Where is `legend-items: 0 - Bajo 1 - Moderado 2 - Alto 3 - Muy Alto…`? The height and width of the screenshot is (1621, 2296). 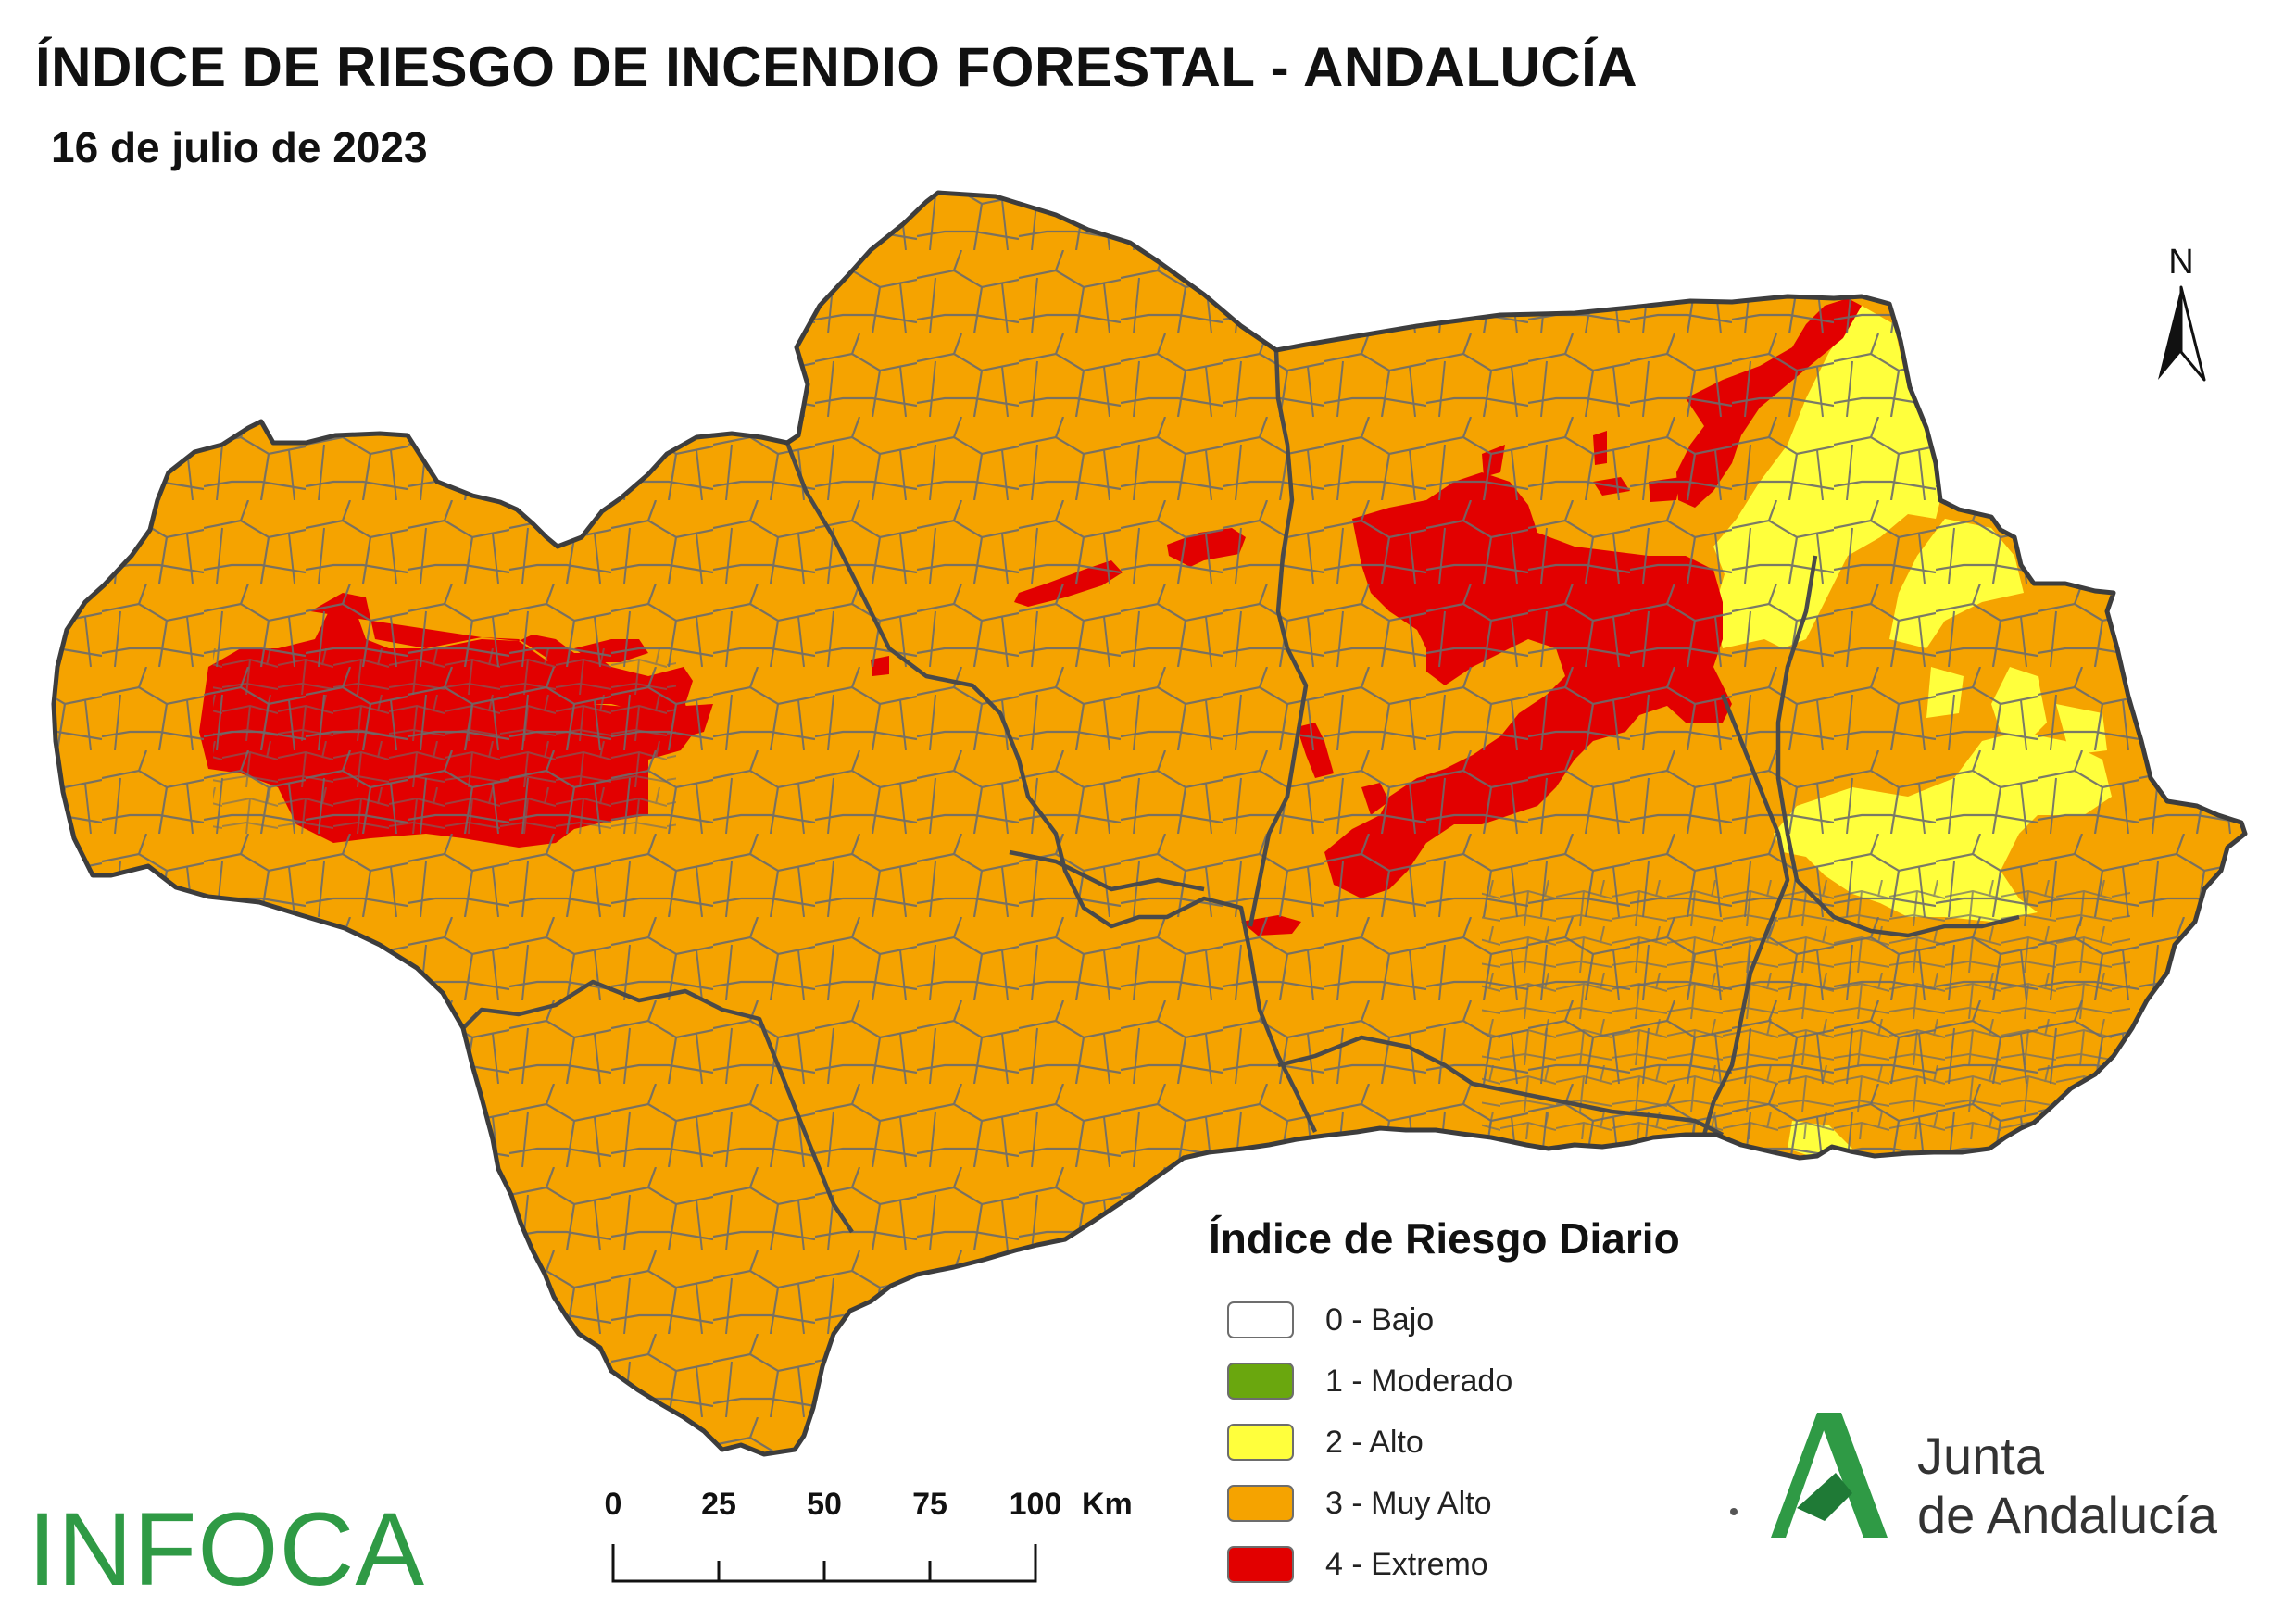
legend-items: 0 - Bajo 1 - Moderado 2 - Alto 3 - Muy Alto… is located at coordinates (1486, 1442).